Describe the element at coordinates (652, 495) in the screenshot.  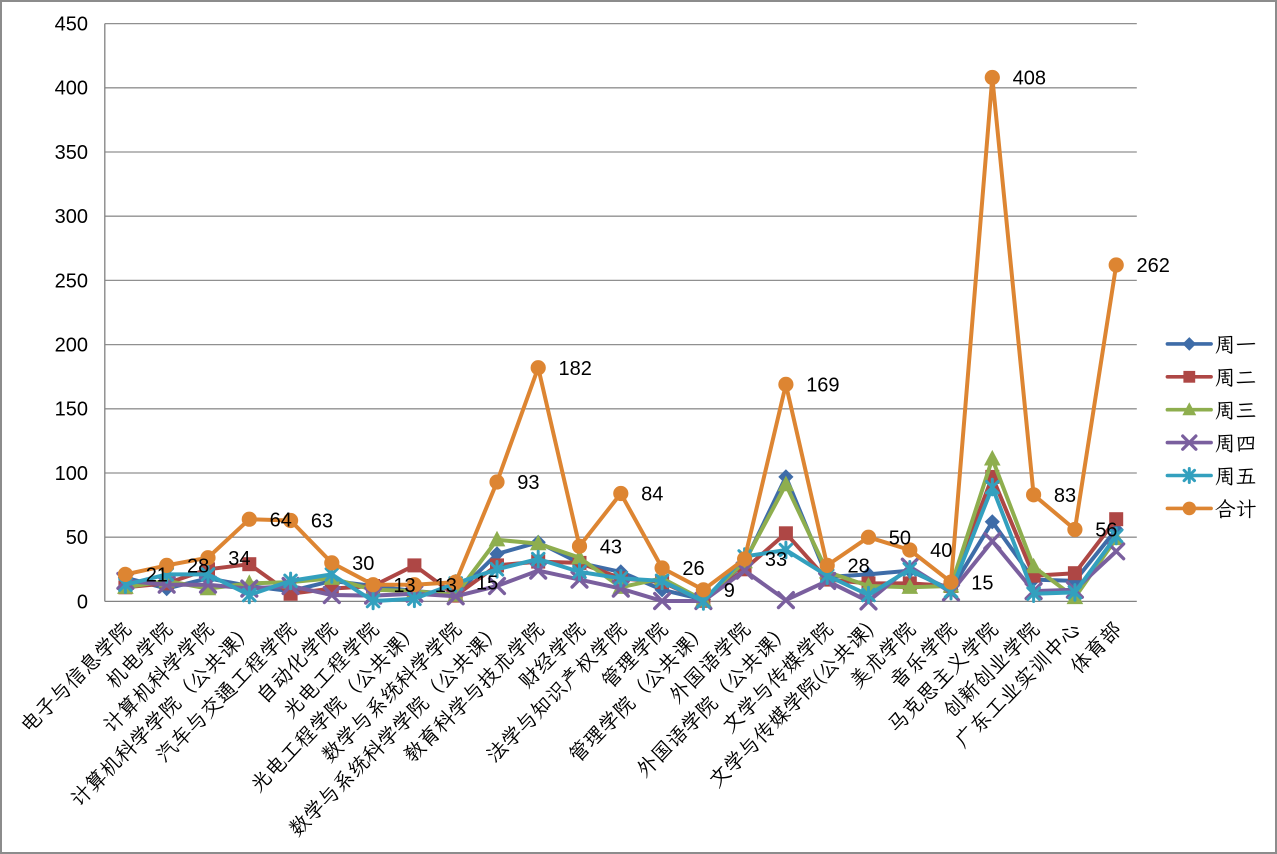
I see `svg-text: 84` at that location.